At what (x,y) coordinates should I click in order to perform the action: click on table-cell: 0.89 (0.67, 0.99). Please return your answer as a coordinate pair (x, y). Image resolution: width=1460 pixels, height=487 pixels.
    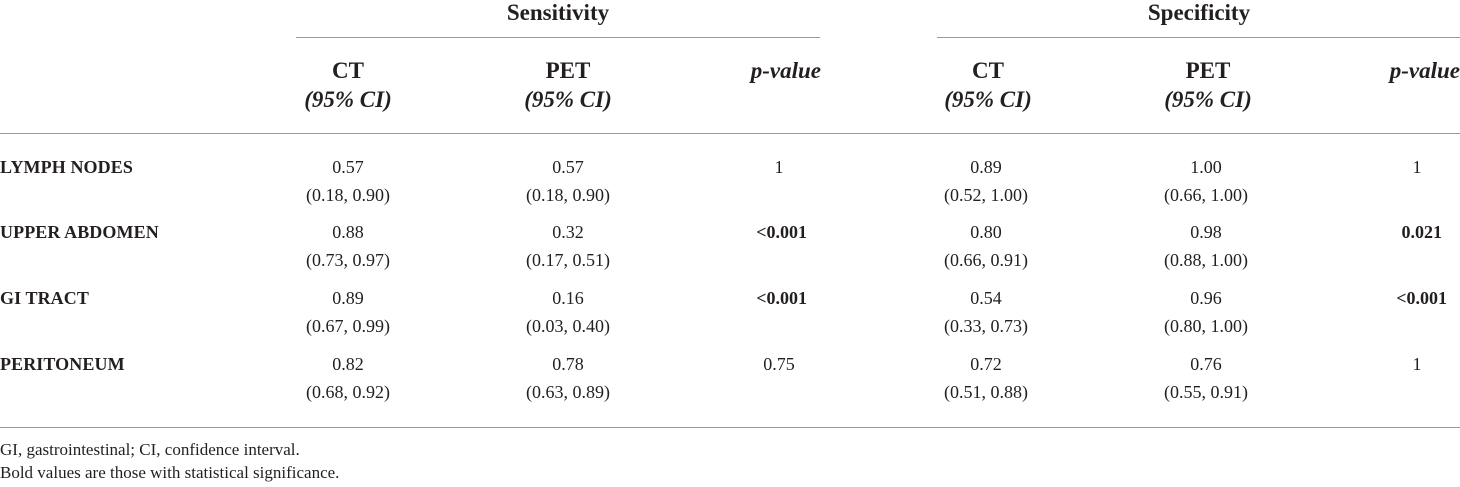
    Looking at the image, I should click on (348, 312).